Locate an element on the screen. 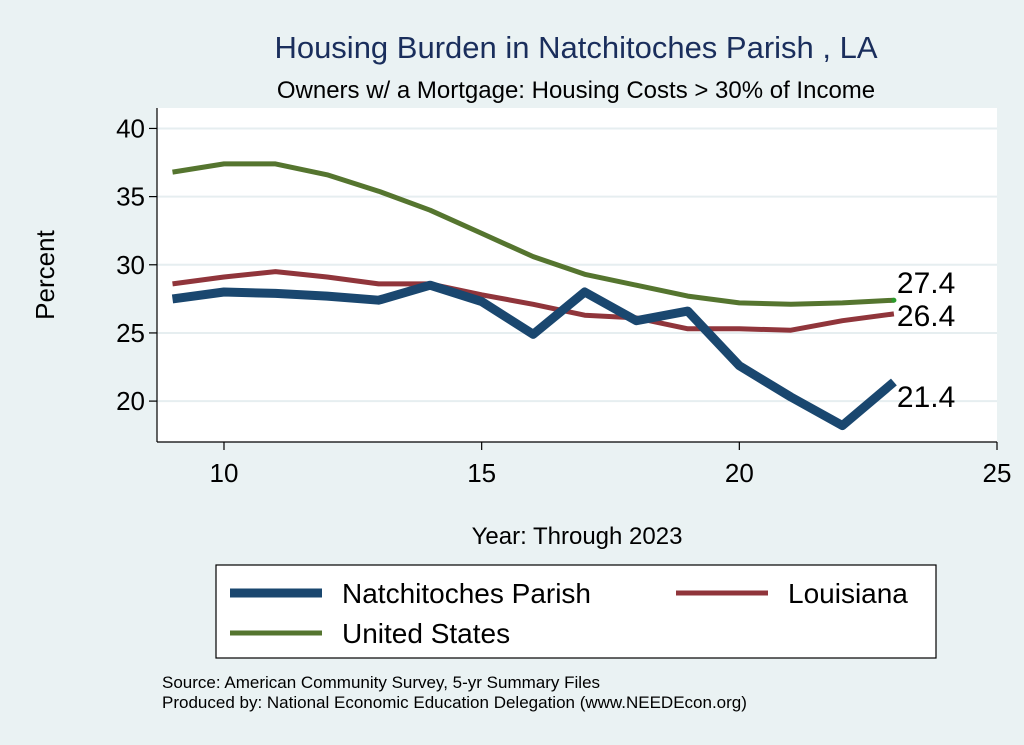 This screenshot has height=745, width=1024. legend-box is located at coordinates (576, 611).